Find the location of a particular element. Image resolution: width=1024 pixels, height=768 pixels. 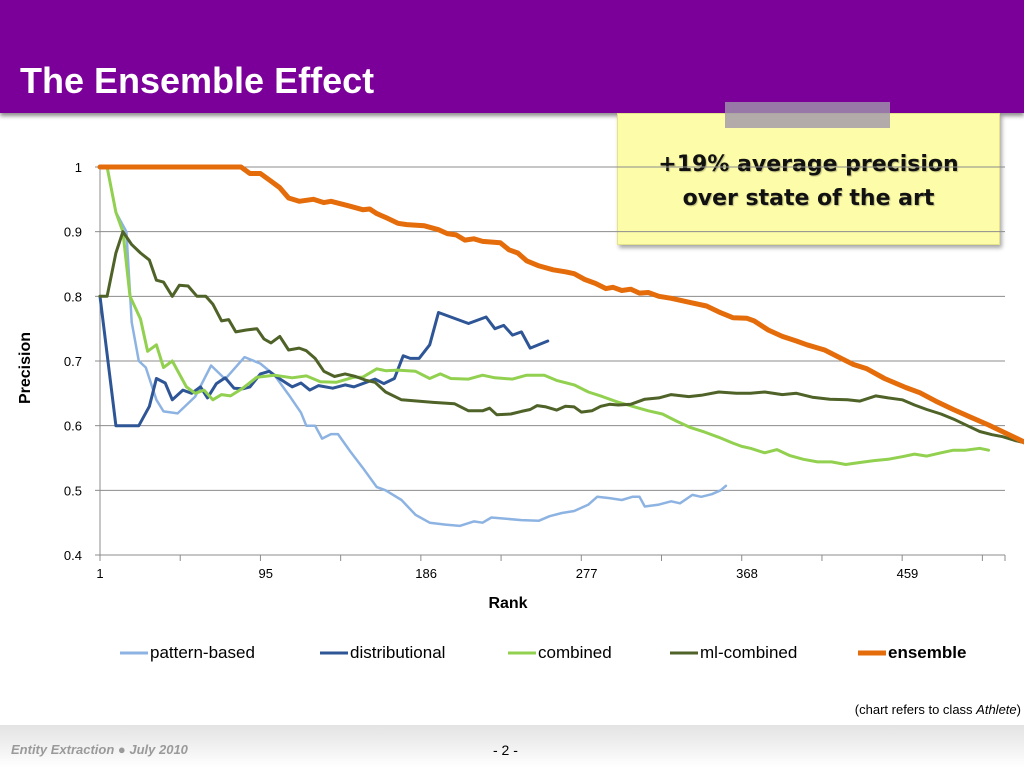

legend-label-distributional: distributional is located at coordinates (397, 652).